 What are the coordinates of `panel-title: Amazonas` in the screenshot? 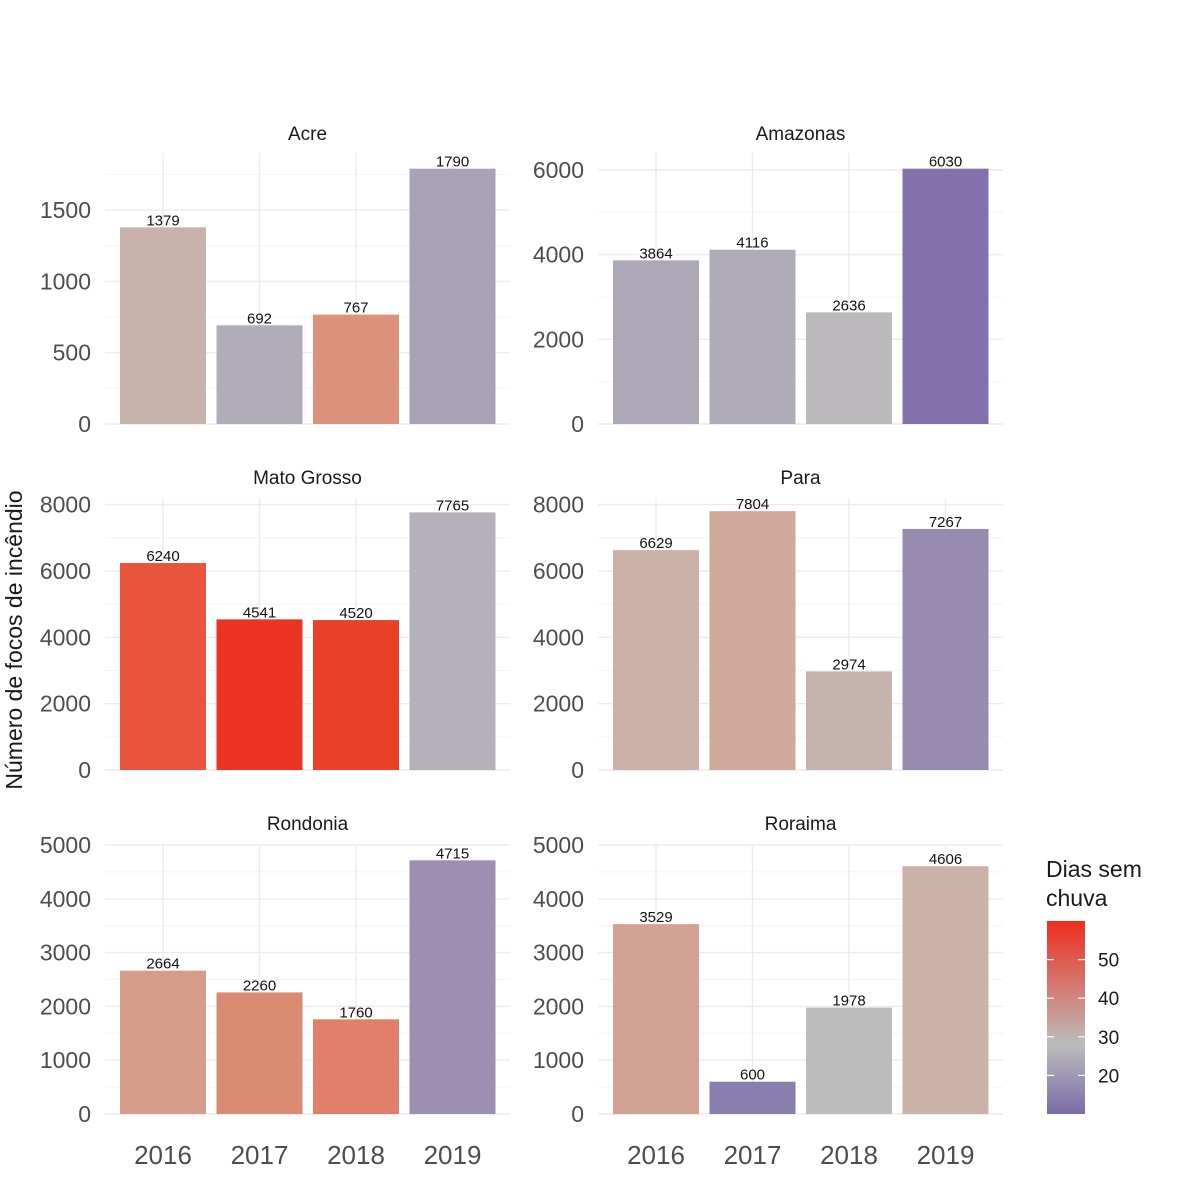 It's located at (801, 134).